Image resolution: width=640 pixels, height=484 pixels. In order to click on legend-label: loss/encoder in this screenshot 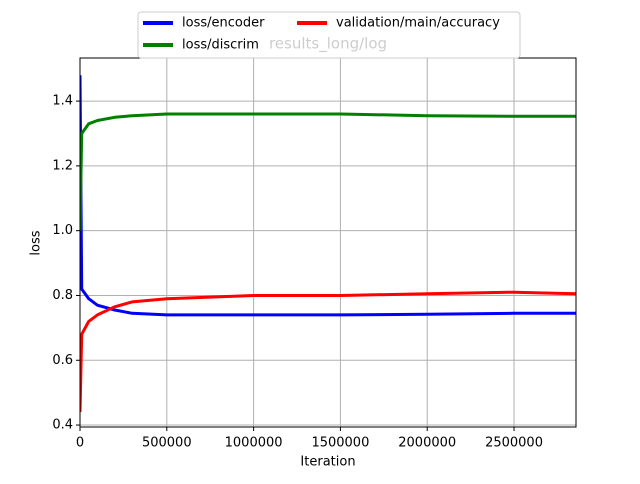, I will do `click(223, 23)`.